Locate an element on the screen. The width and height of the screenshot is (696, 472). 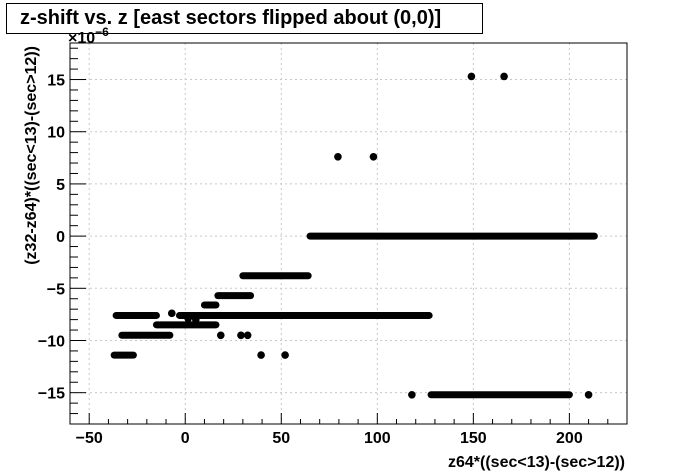
y-tick-label: −5 is located at coordinates (56, 289).